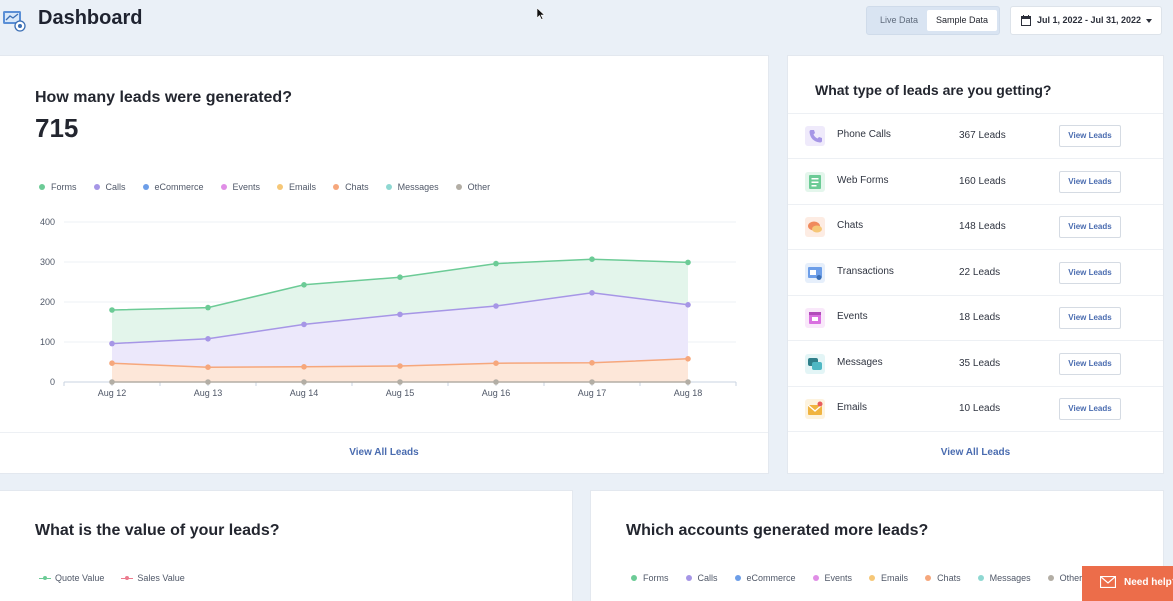  What do you see at coordinates (962, 20) in the screenshot?
I see `sample-data-tab: Sample Data` at bounding box center [962, 20].